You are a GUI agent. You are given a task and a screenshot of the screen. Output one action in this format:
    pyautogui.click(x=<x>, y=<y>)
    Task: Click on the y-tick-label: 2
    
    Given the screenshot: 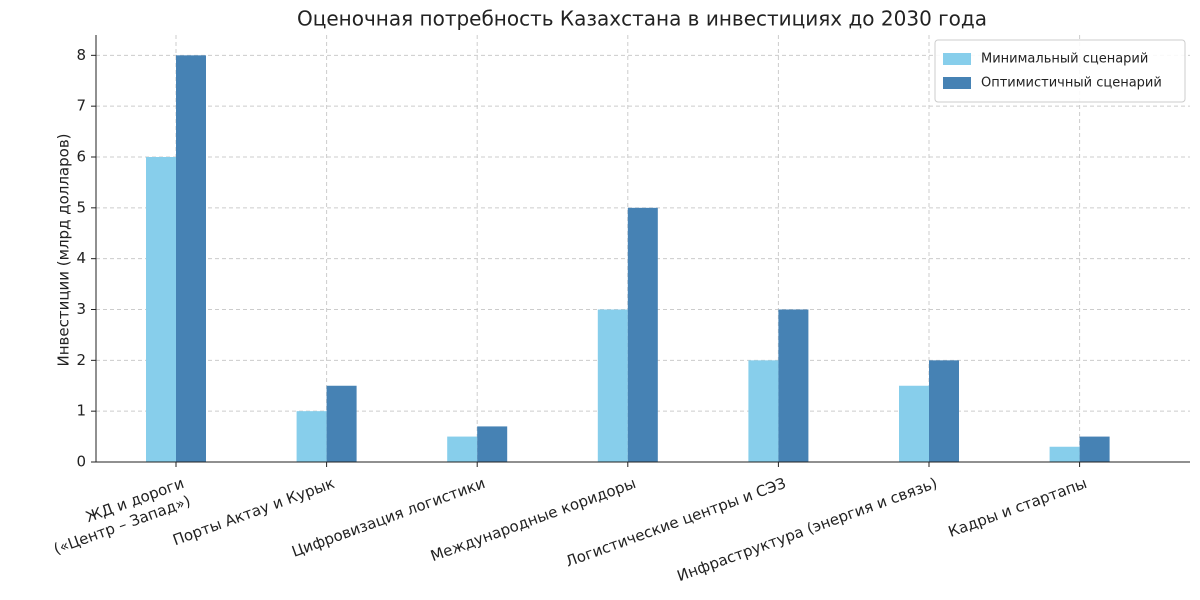 What is the action you would take?
    pyautogui.click(x=81, y=360)
    